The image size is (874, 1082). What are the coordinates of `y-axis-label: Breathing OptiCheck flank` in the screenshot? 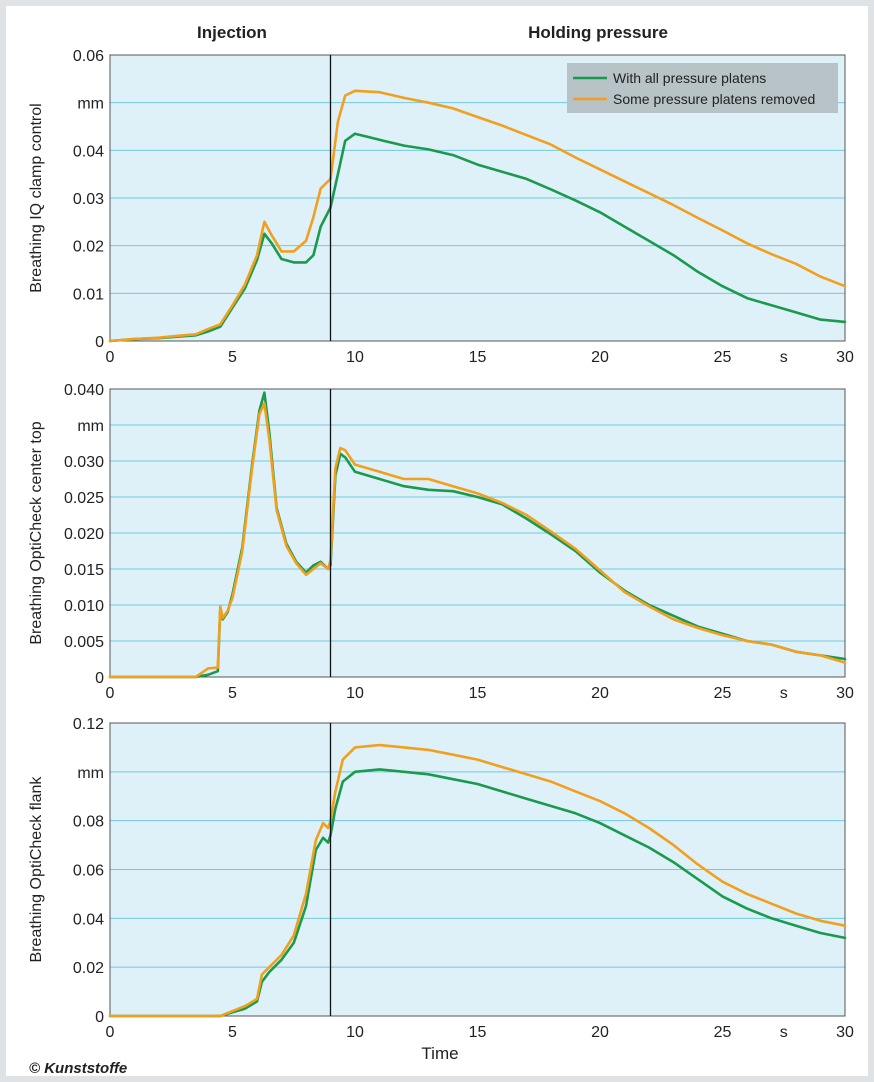 It's located at (36, 869).